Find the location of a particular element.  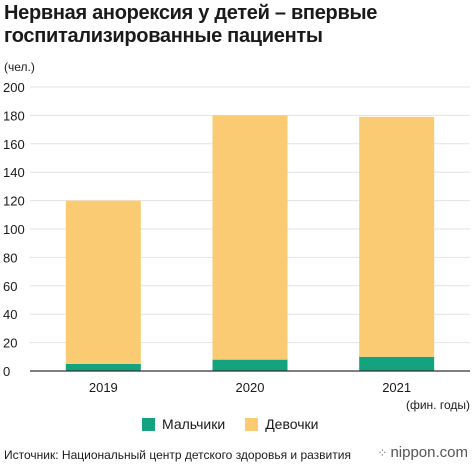

legend-item-girls: Девочки is located at coordinates (281, 424).